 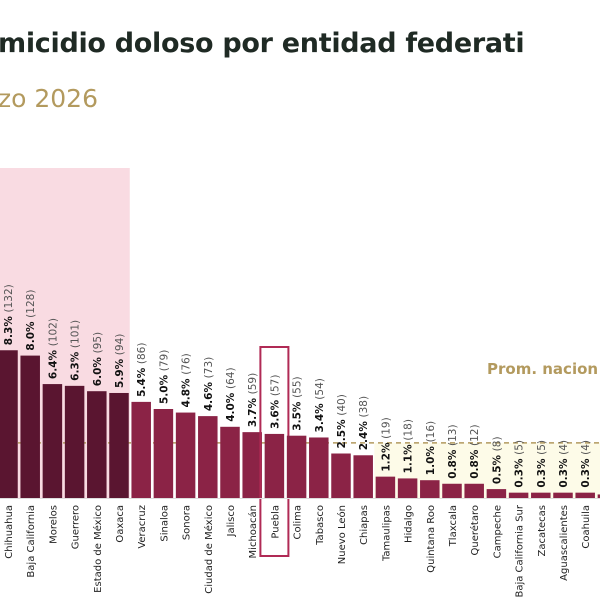 What do you see at coordinates (120, 361) in the screenshot?
I see `data-label: 5.9% (94)` at bounding box center [120, 361].